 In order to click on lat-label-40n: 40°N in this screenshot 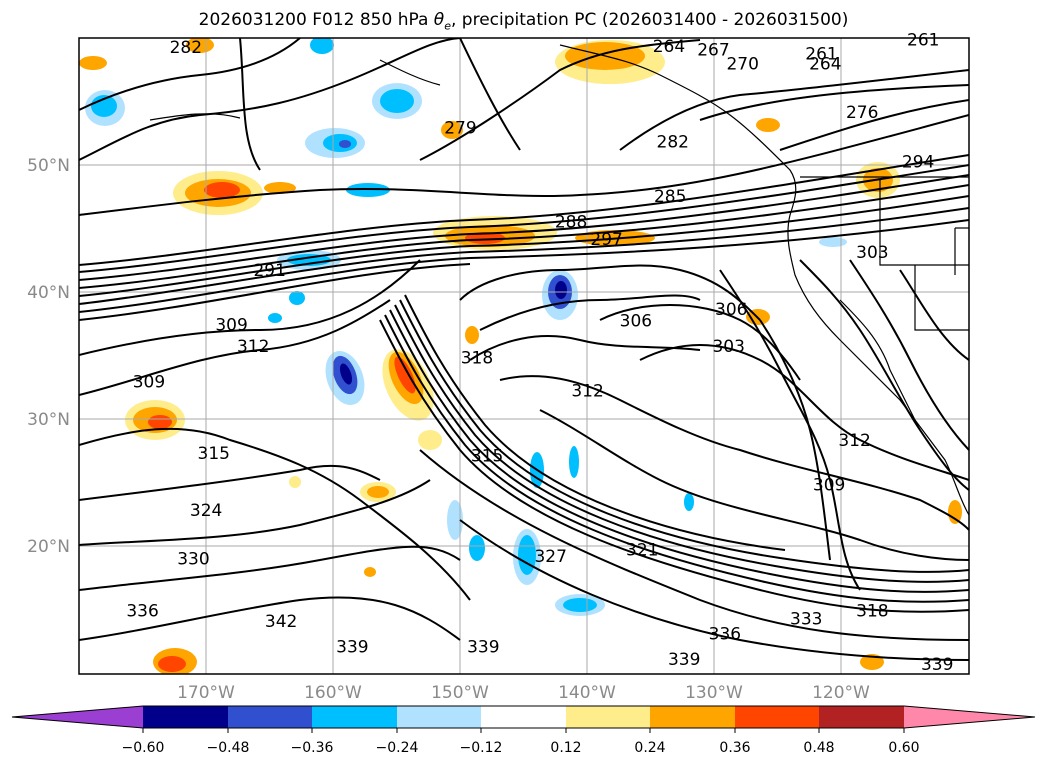, I will do `click(48, 293)`.